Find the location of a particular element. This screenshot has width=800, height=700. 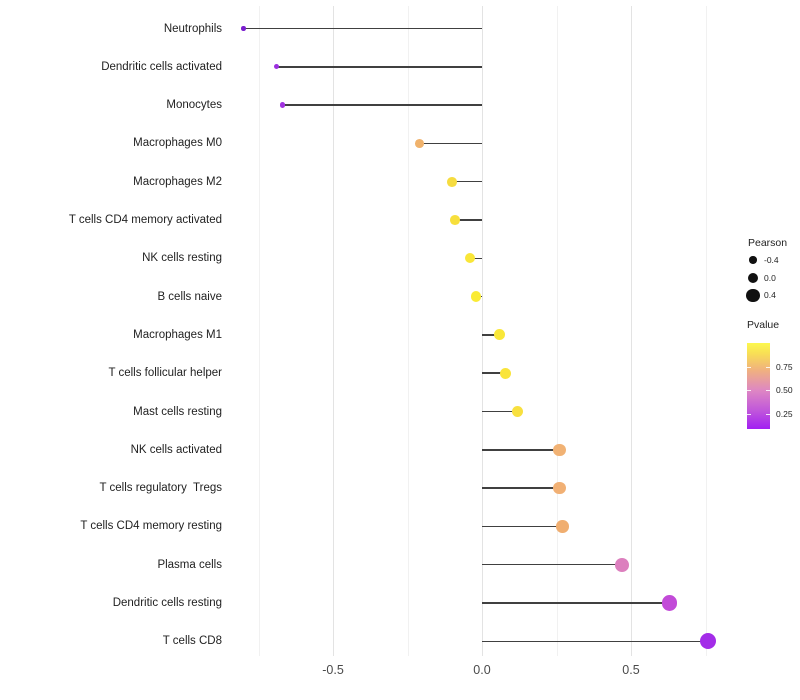

category-label: T cells CD4 memory activated is located at coordinates (145, 220).